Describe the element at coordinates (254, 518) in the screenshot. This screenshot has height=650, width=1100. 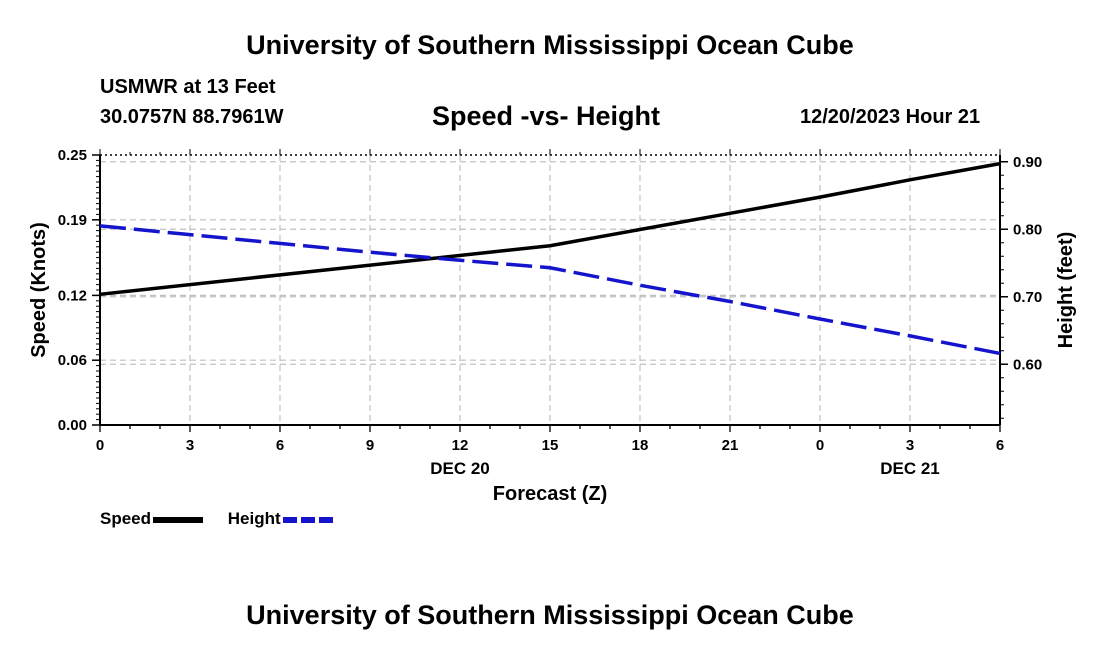
I see `legend-label-height: Height` at that location.